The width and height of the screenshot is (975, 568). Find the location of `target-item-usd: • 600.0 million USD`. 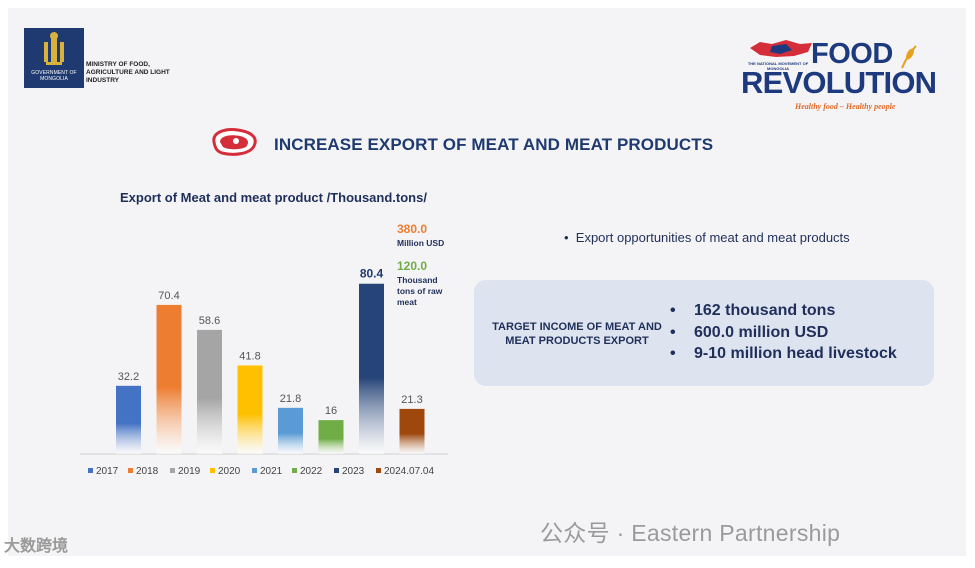

target-item-usd: • 600.0 million USD is located at coordinates (749, 332).